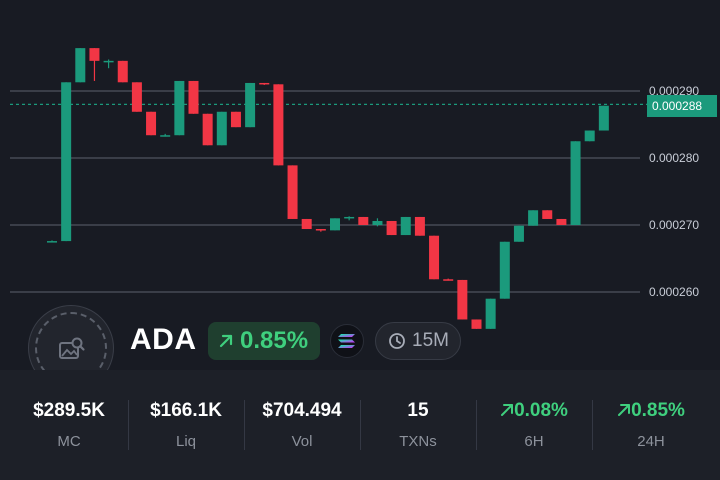 Image resolution: width=720 pixels, height=480 pixels. What do you see at coordinates (541, 410) in the screenshot?
I see `stat-value-text: 0.08%` at bounding box center [541, 410].